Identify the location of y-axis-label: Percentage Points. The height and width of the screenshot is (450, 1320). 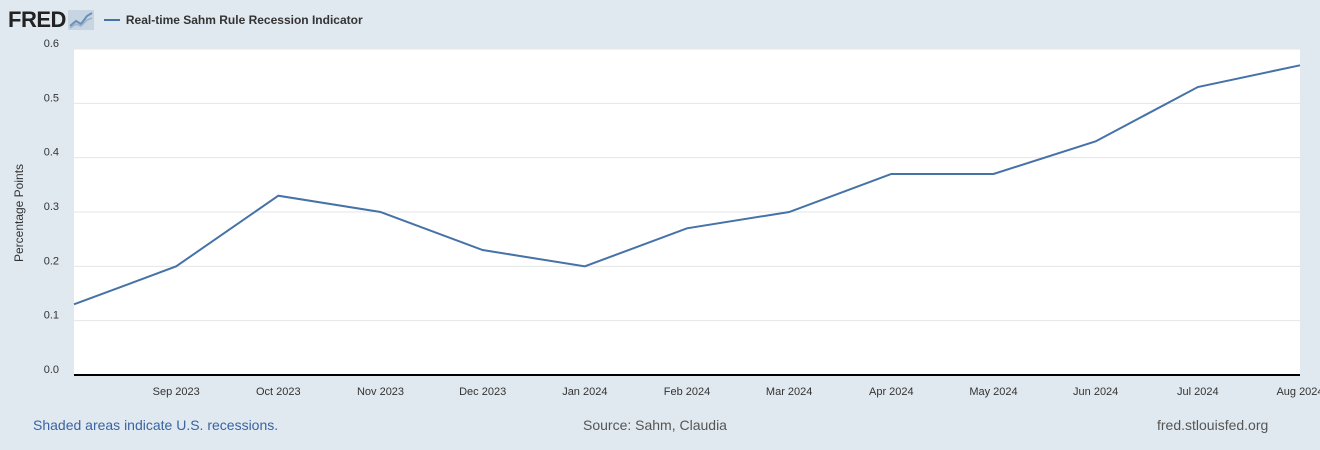
(19, 213).